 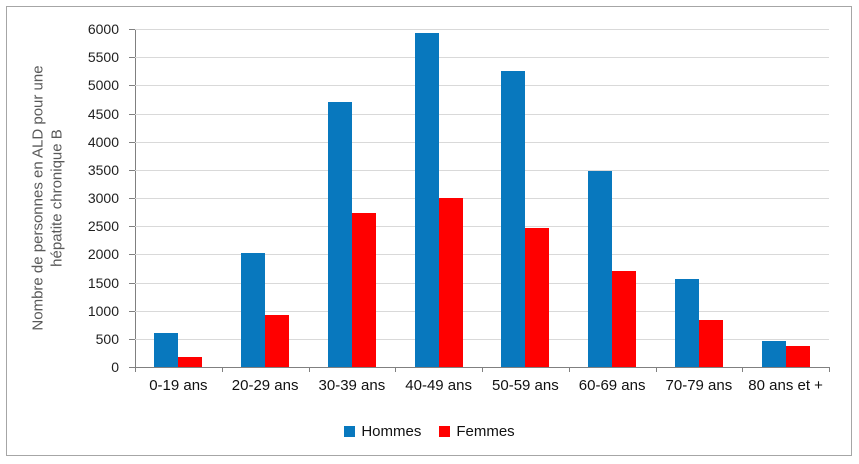 What do you see at coordinates (103, 85) in the screenshot?
I see `y-tick-label: 5000` at bounding box center [103, 85].